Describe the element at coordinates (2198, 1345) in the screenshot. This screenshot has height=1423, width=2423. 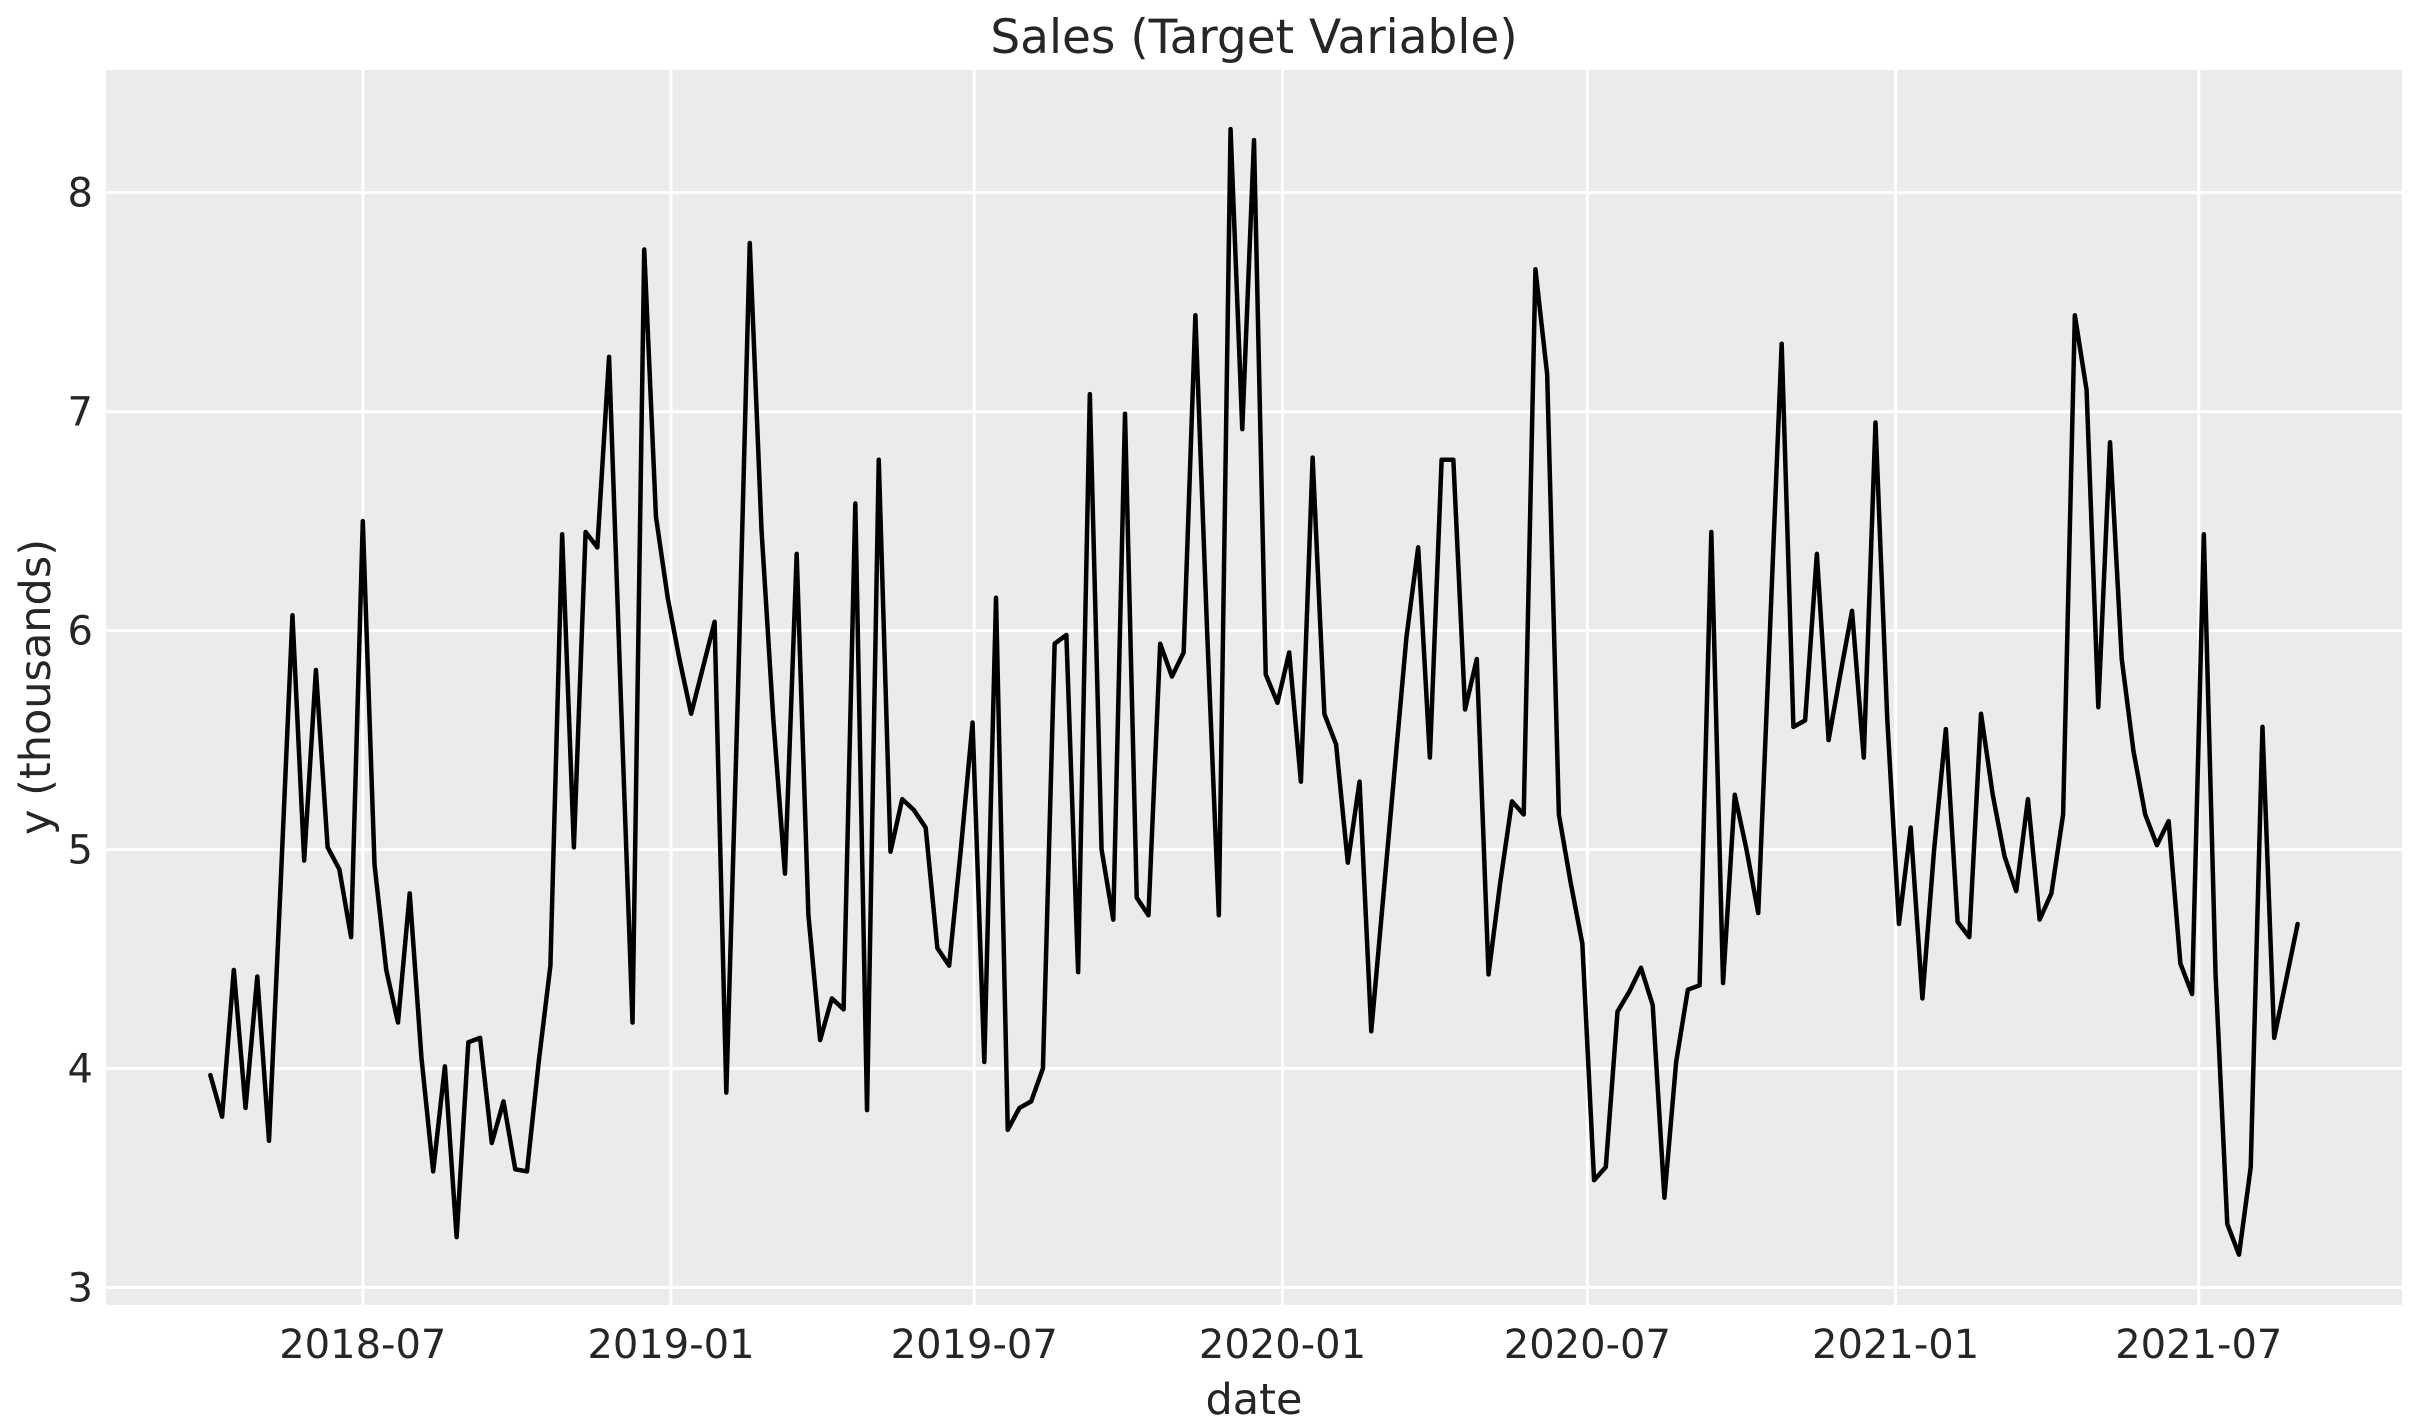
I see `x-tick-label: 2021-07` at that location.